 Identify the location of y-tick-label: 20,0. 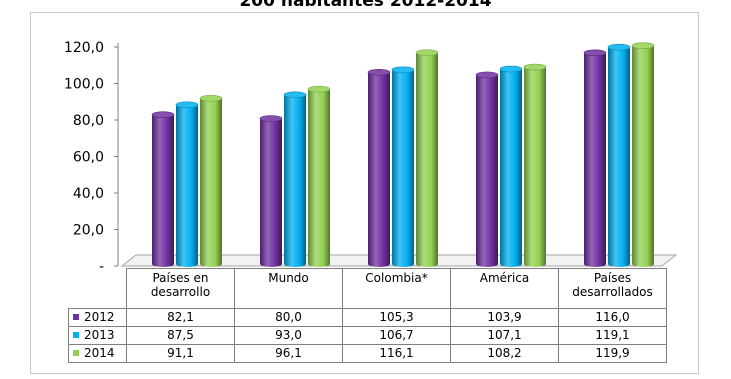
(88, 231).